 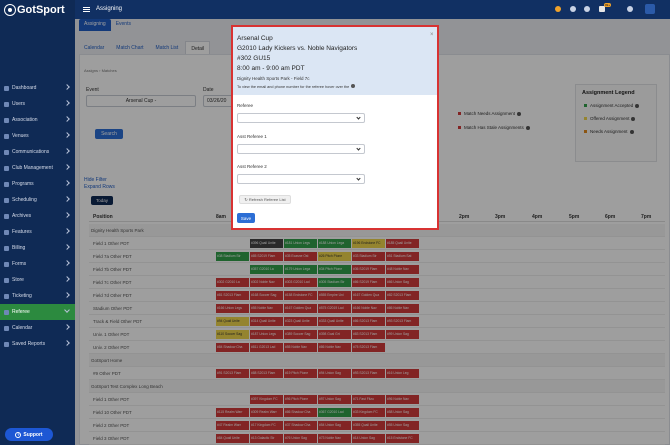 What do you see at coordinates (37, 296) in the screenshot?
I see `sidebar-item-ticketing: Ticketing` at bounding box center [37, 296].